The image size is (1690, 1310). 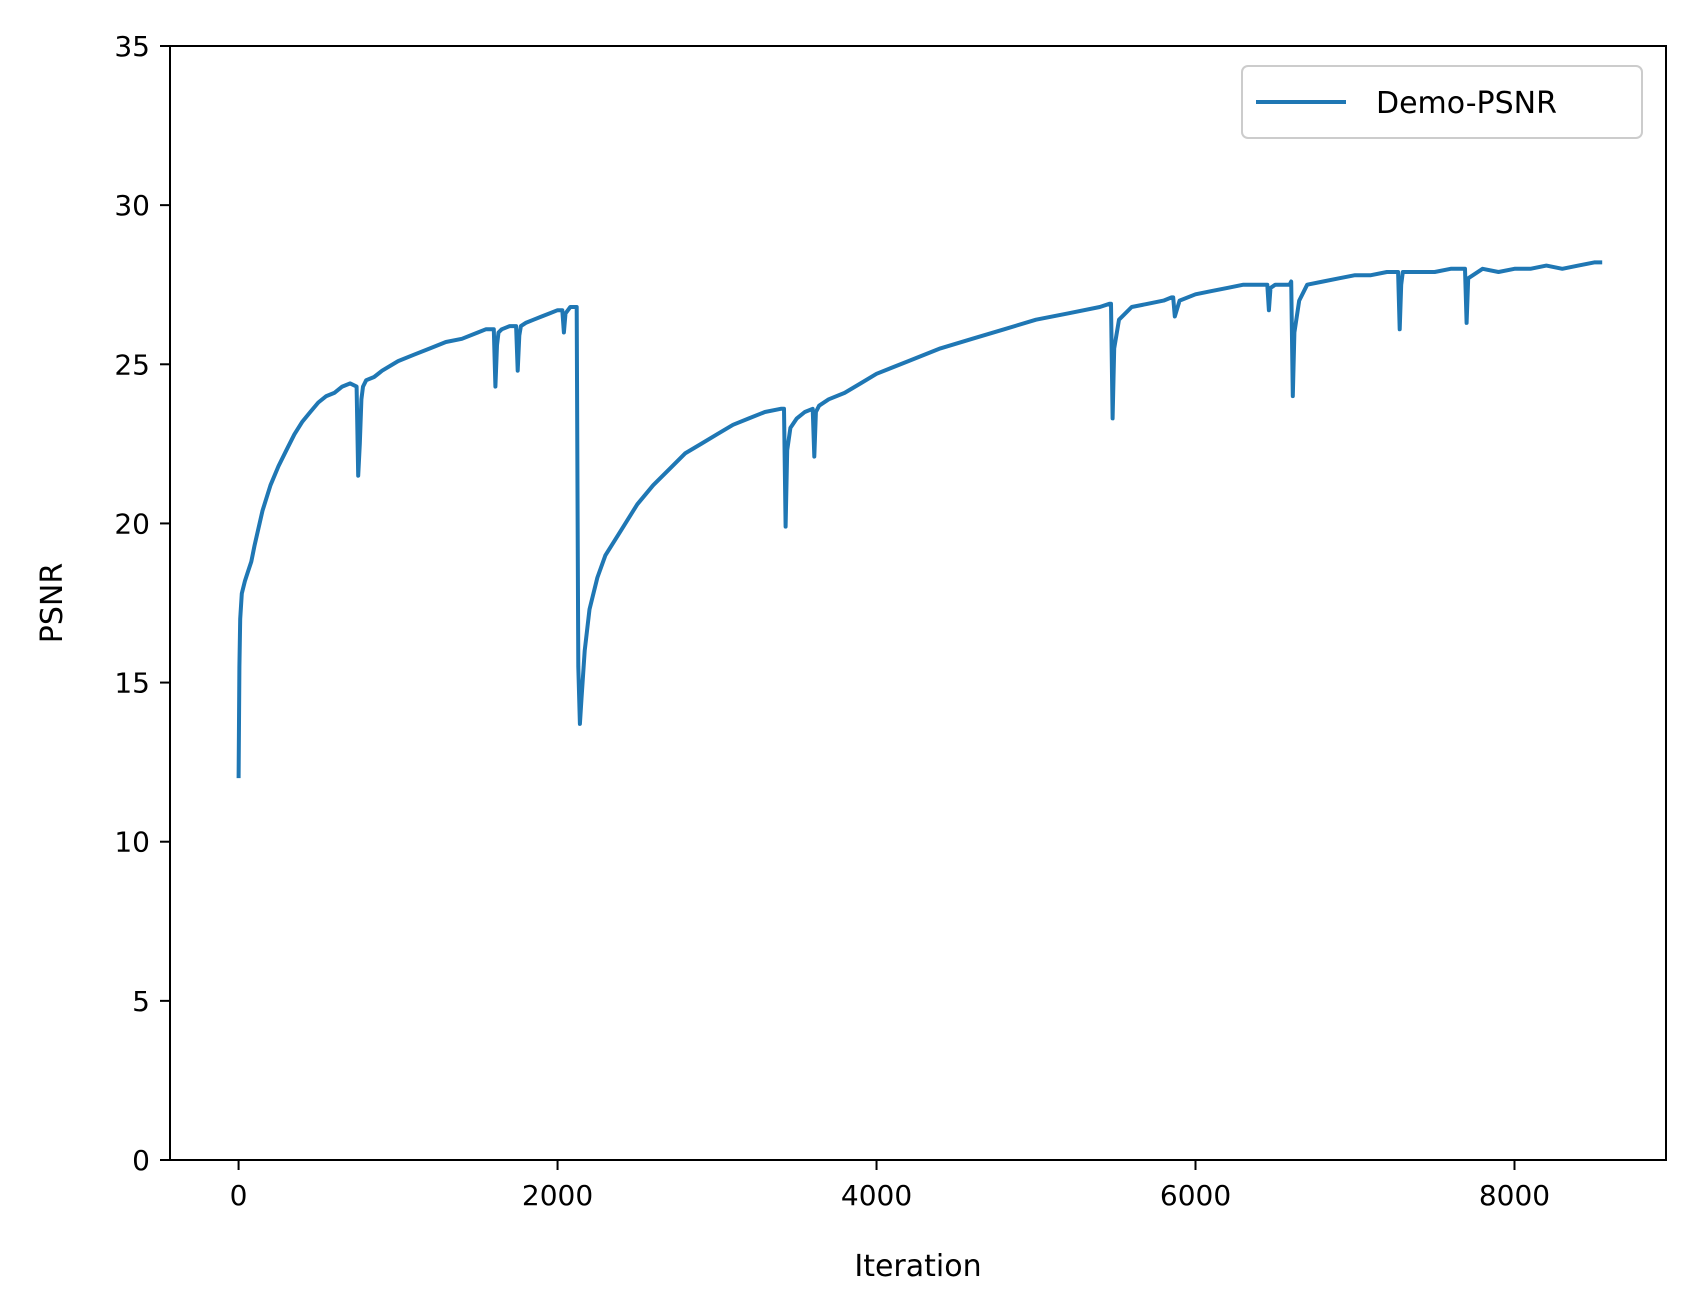 I want to click on x-axis-label: Iteration, so click(x=917, y=1266).